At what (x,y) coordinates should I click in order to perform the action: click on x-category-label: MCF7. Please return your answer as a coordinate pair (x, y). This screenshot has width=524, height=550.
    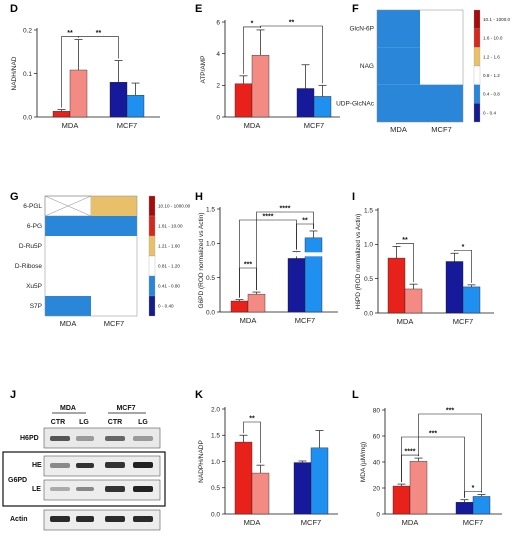
    Looking at the image, I should click on (314, 125).